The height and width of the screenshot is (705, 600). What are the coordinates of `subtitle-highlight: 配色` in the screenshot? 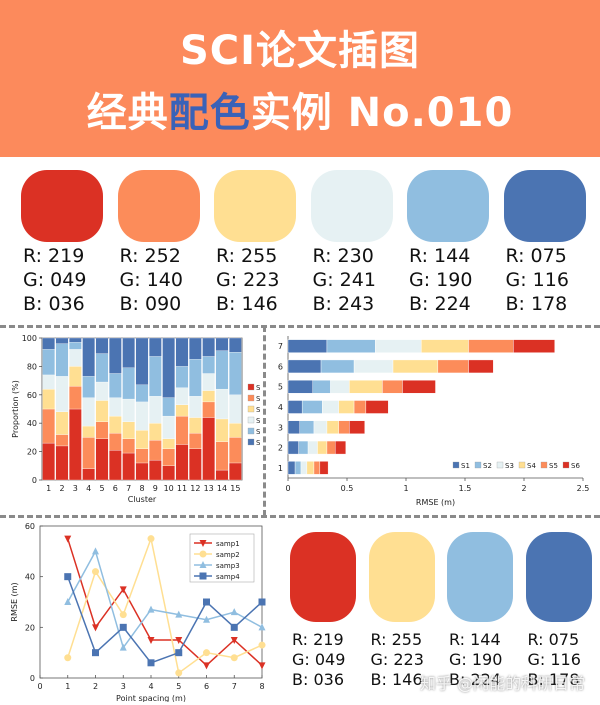 It's located at (209, 113).